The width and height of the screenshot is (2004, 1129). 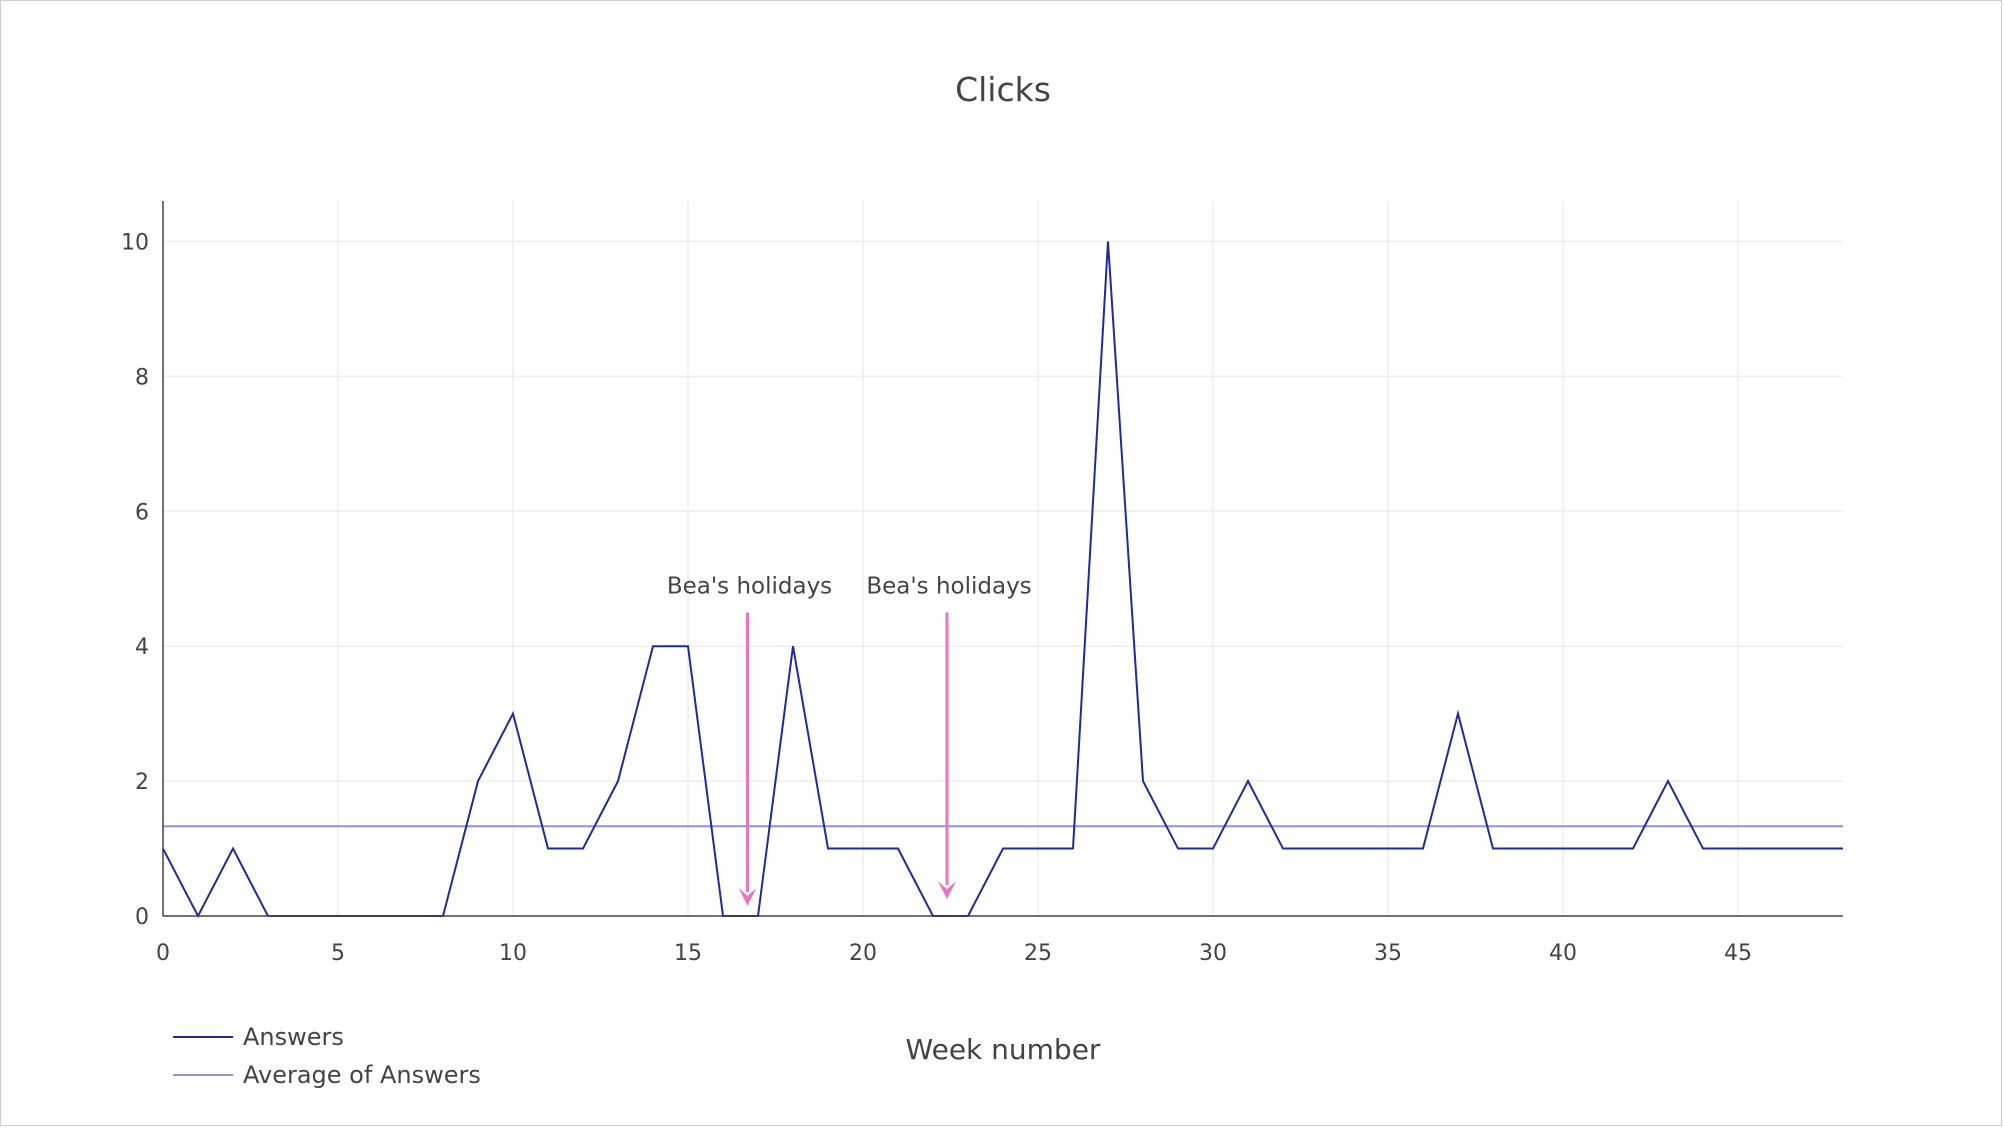 What do you see at coordinates (513, 953) in the screenshot?
I see `x-tick-label: 10` at bounding box center [513, 953].